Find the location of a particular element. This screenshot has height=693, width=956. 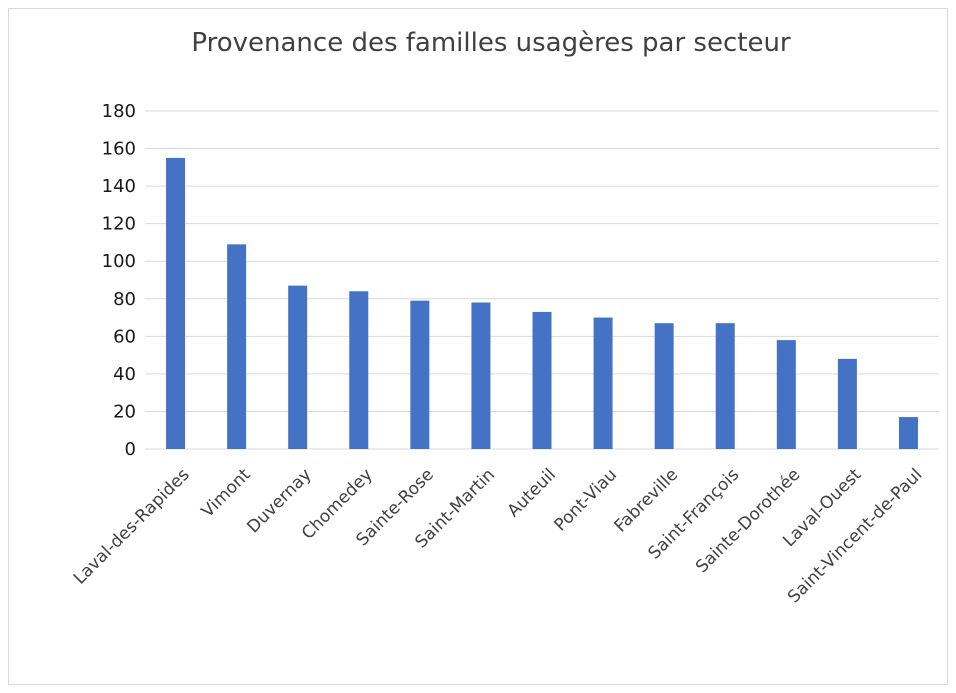

y-tick-label: 80 is located at coordinates (124, 299).